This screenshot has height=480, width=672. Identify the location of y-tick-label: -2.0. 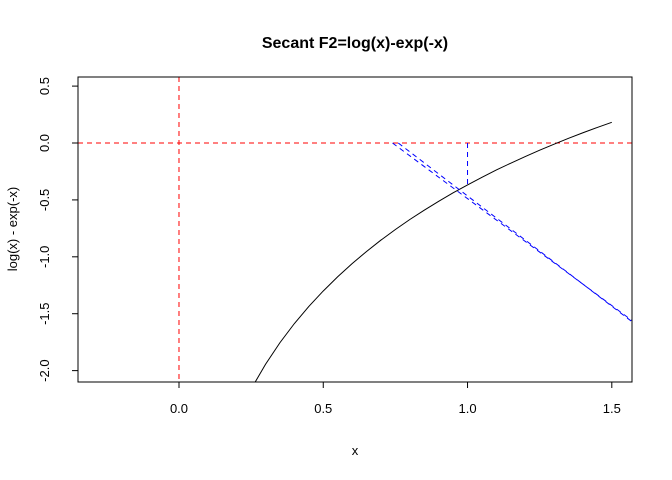
(44, 370).